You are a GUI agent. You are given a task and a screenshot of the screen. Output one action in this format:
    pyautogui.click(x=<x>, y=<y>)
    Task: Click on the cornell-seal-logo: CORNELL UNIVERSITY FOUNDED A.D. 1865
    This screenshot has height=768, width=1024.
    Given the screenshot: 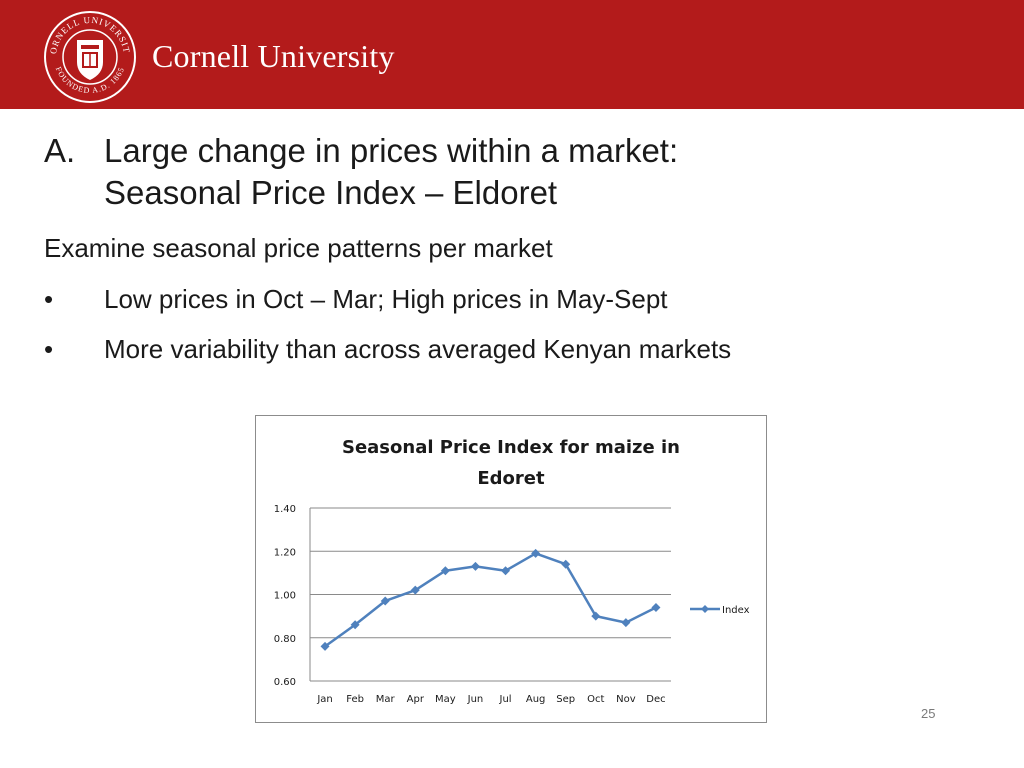 What is the action you would take?
    pyautogui.click(x=89, y=56)
    